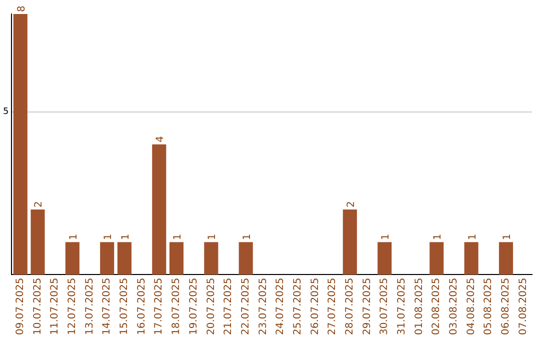  What do you see at coordinates (228, 307) in the screenshot?
I see `x-tick-label: 21.07.2025` at bounding box center [228, 307].